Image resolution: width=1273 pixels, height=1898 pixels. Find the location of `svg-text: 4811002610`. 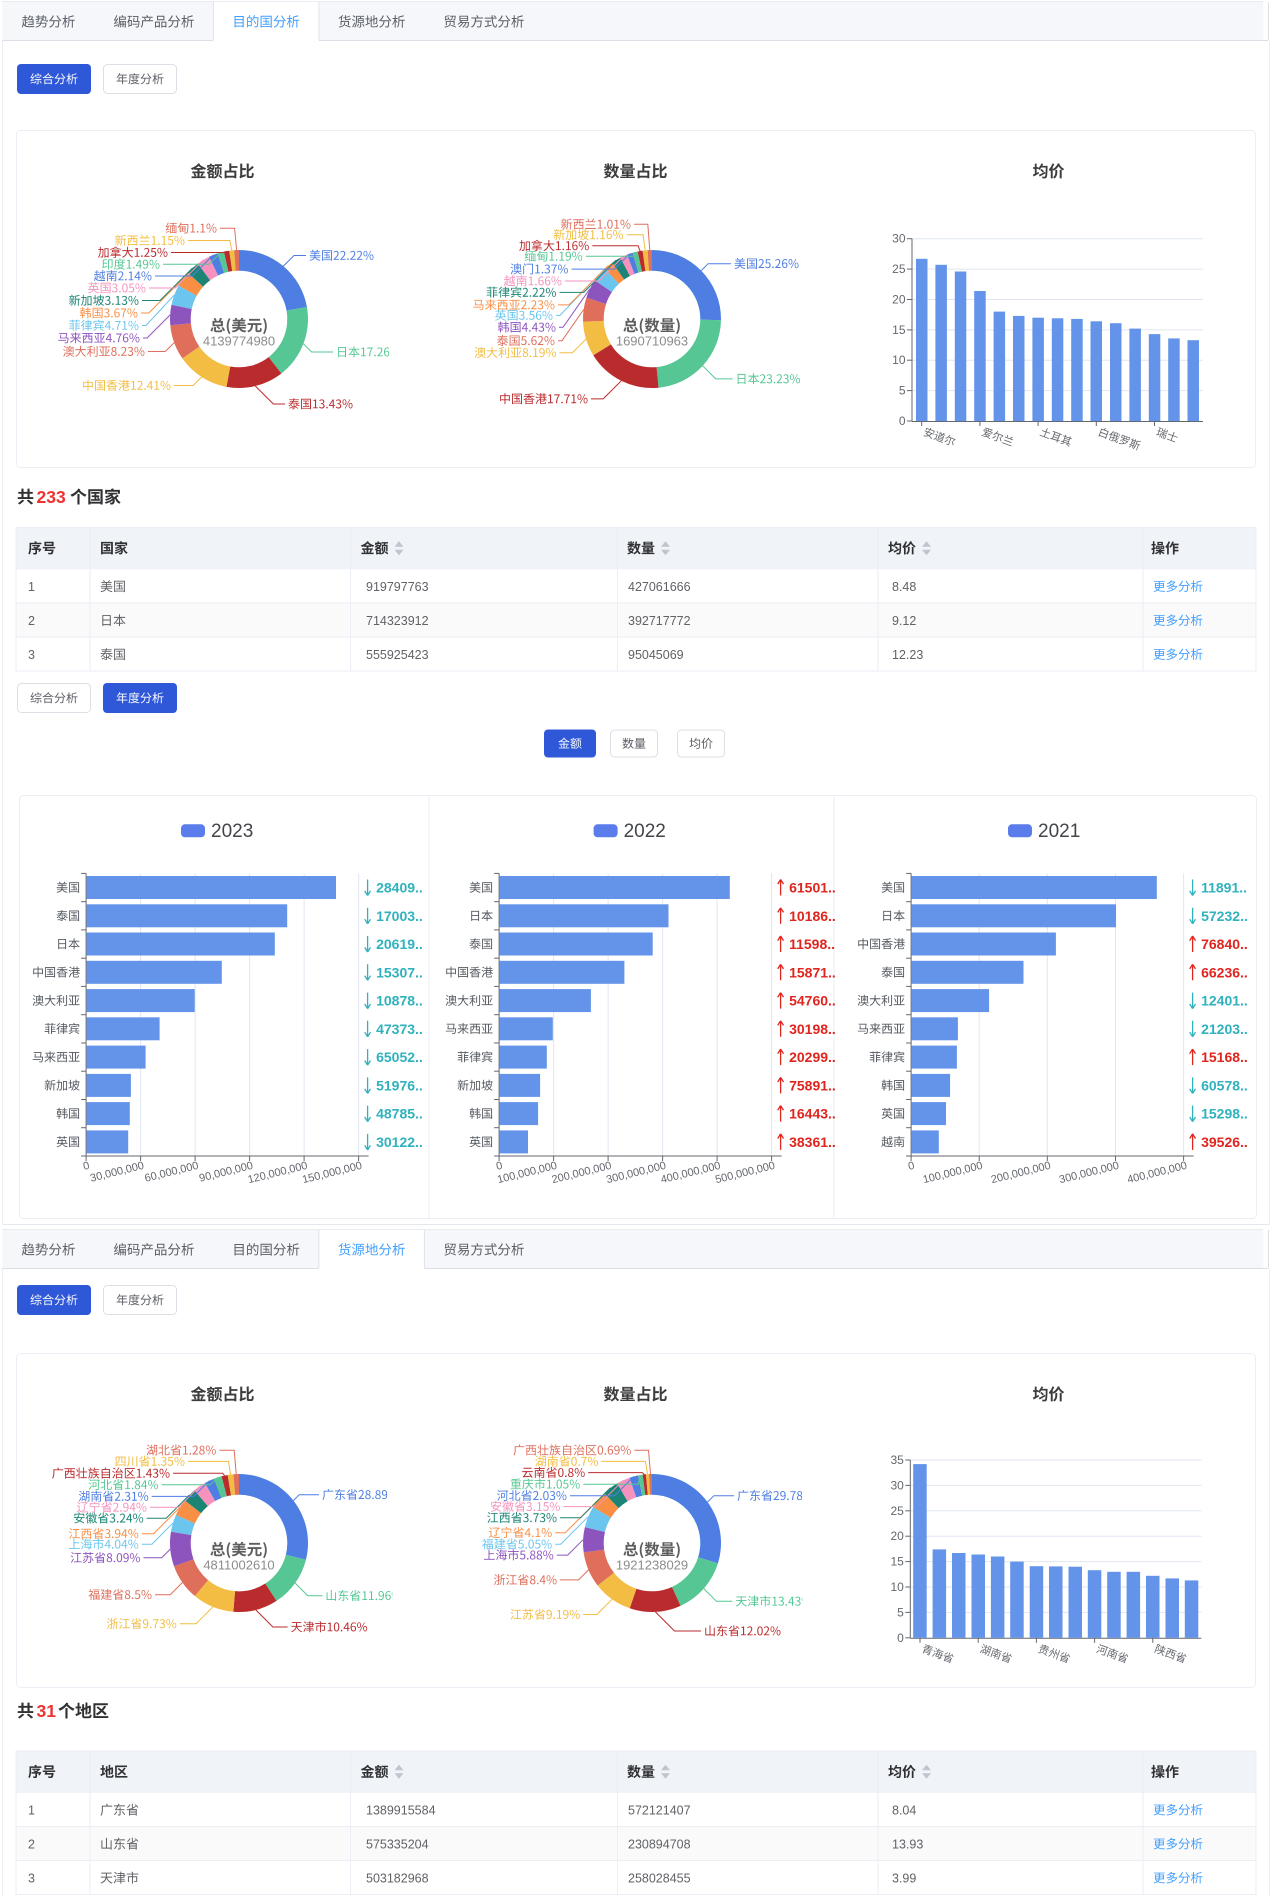

svg-text: 4811002610 is located at coordinates (238, 1565).